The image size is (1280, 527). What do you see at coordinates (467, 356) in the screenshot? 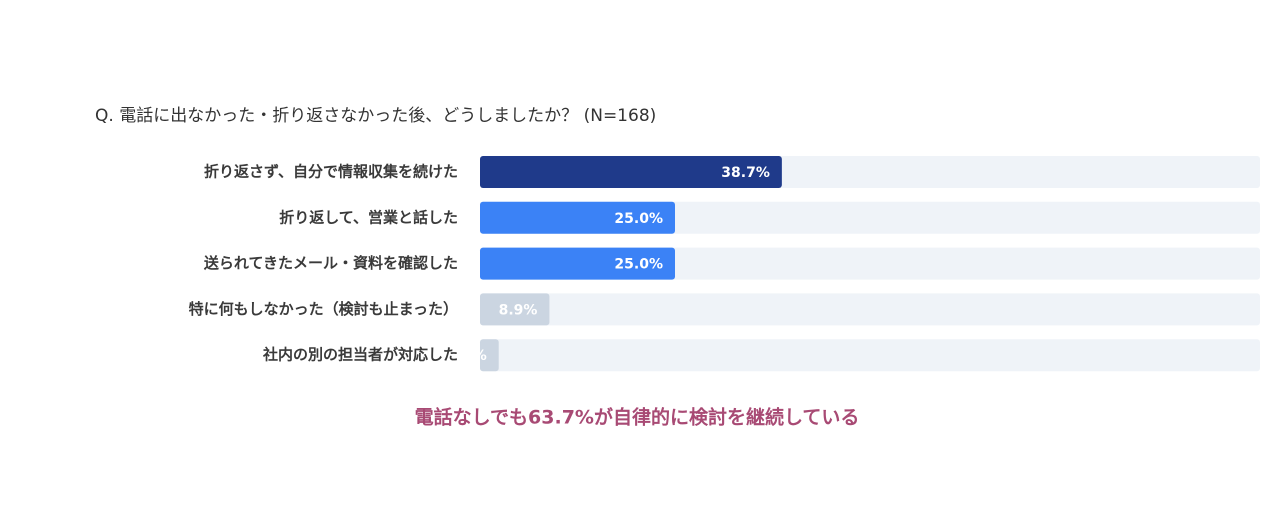
I see `value-label: 2.4%` at bounding box center [467, 356].